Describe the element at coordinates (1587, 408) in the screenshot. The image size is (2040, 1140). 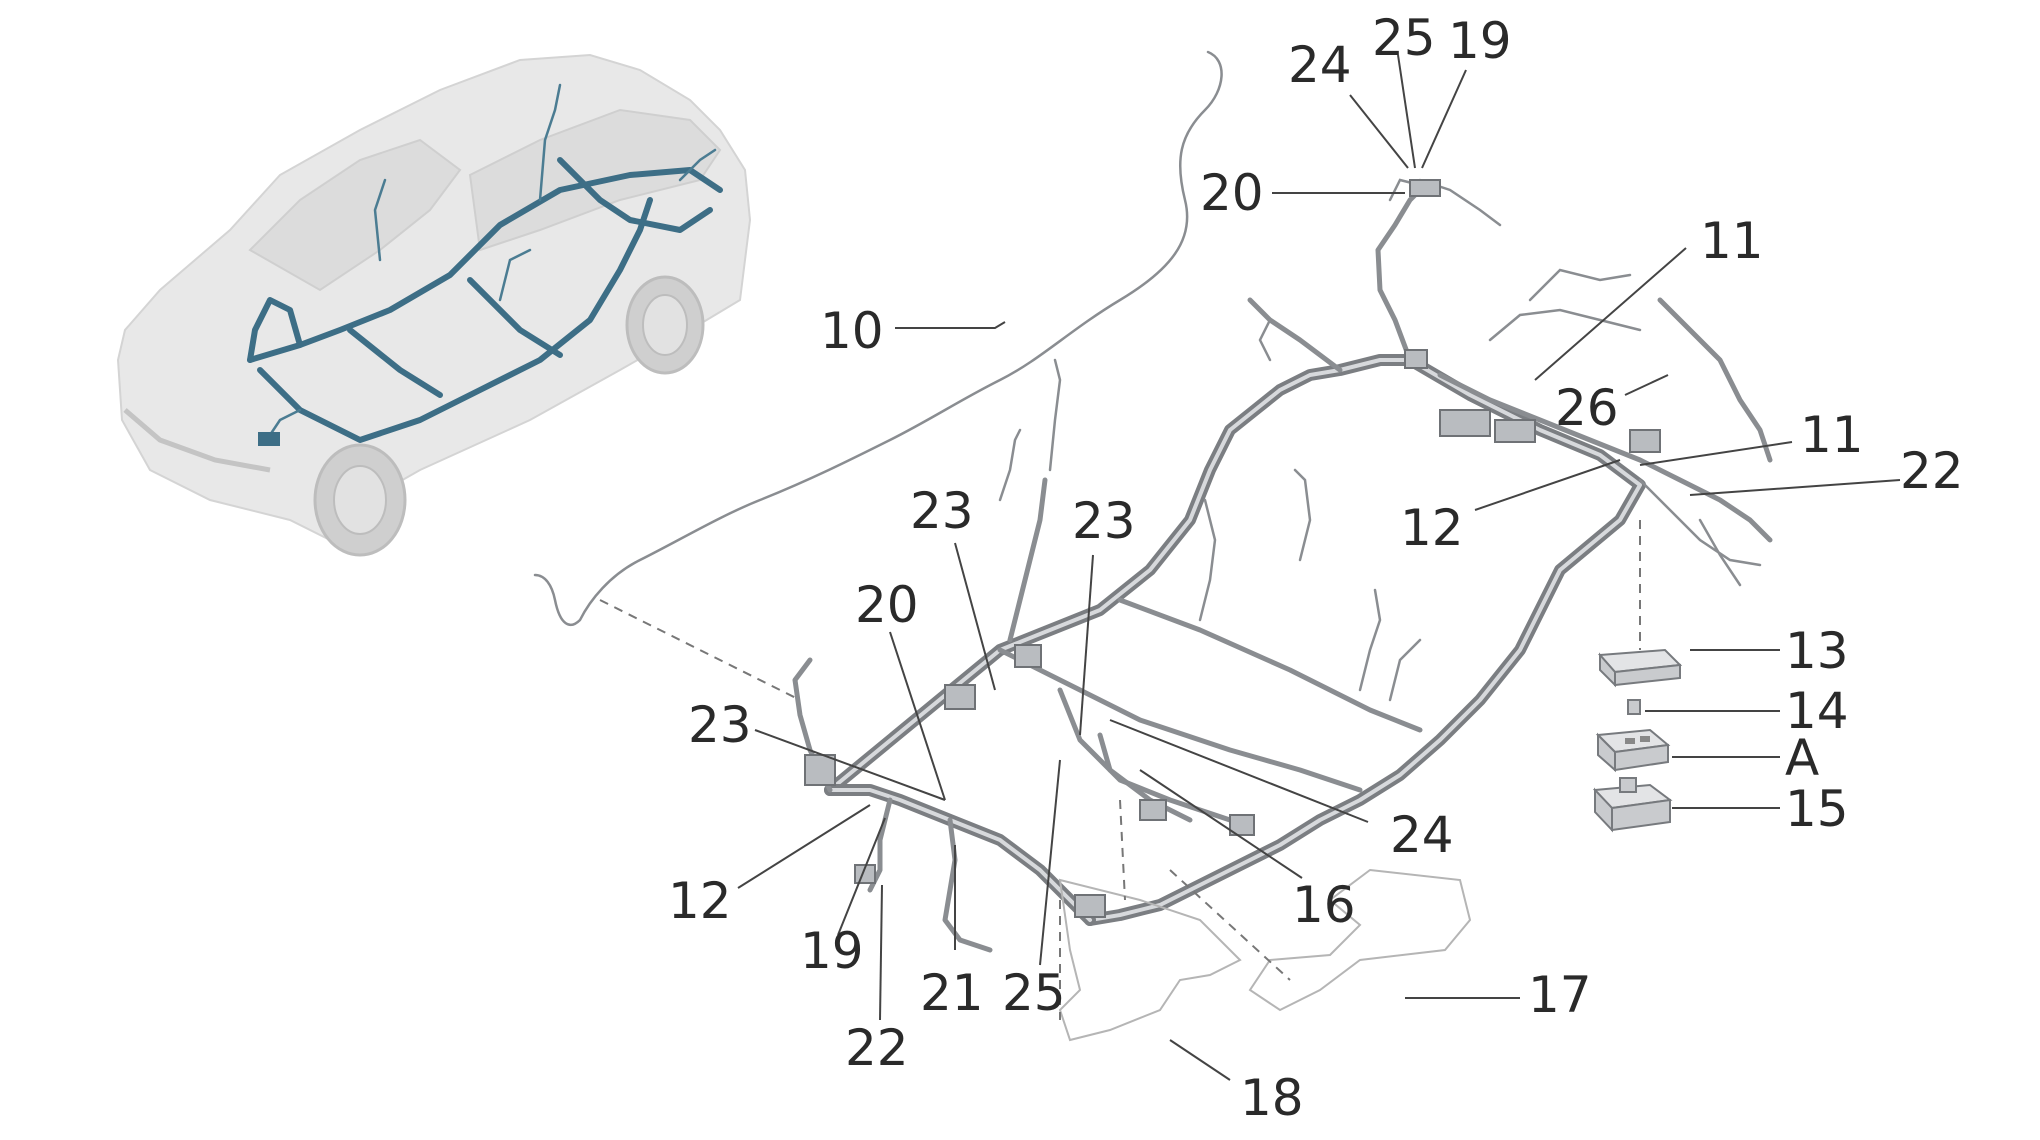
I see `callout-26: 26` at that location.